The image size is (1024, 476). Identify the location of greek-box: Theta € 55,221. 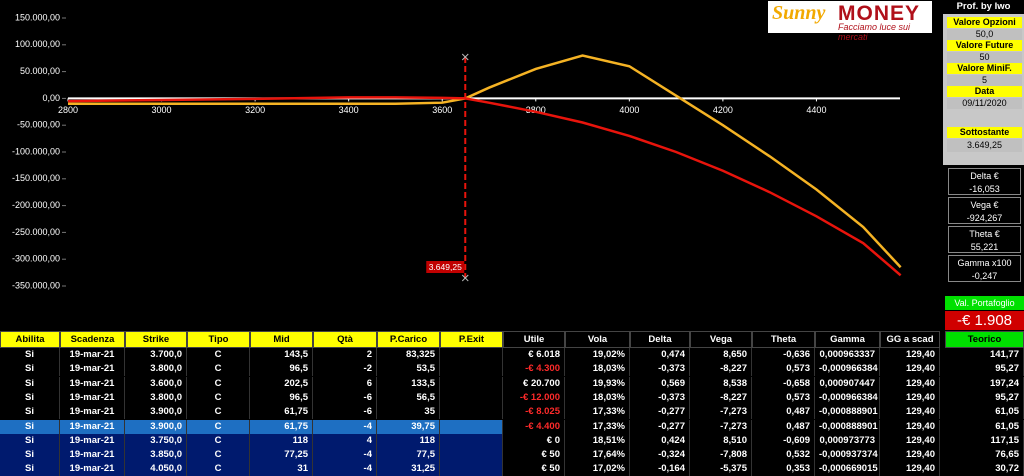
(984, 239).